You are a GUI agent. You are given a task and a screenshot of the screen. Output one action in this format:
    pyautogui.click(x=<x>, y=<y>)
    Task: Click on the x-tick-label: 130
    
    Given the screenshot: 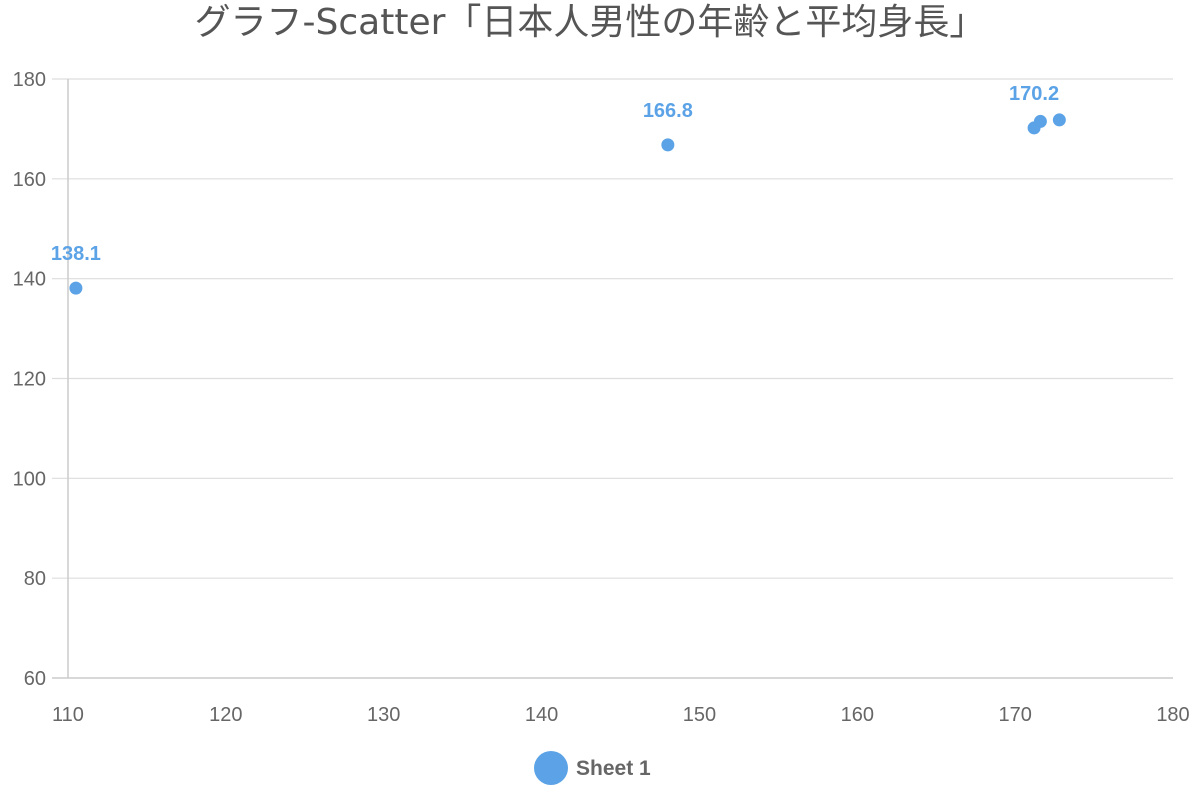 What is the action you would take?
    pyautogui.click(x=383, y=715)
    